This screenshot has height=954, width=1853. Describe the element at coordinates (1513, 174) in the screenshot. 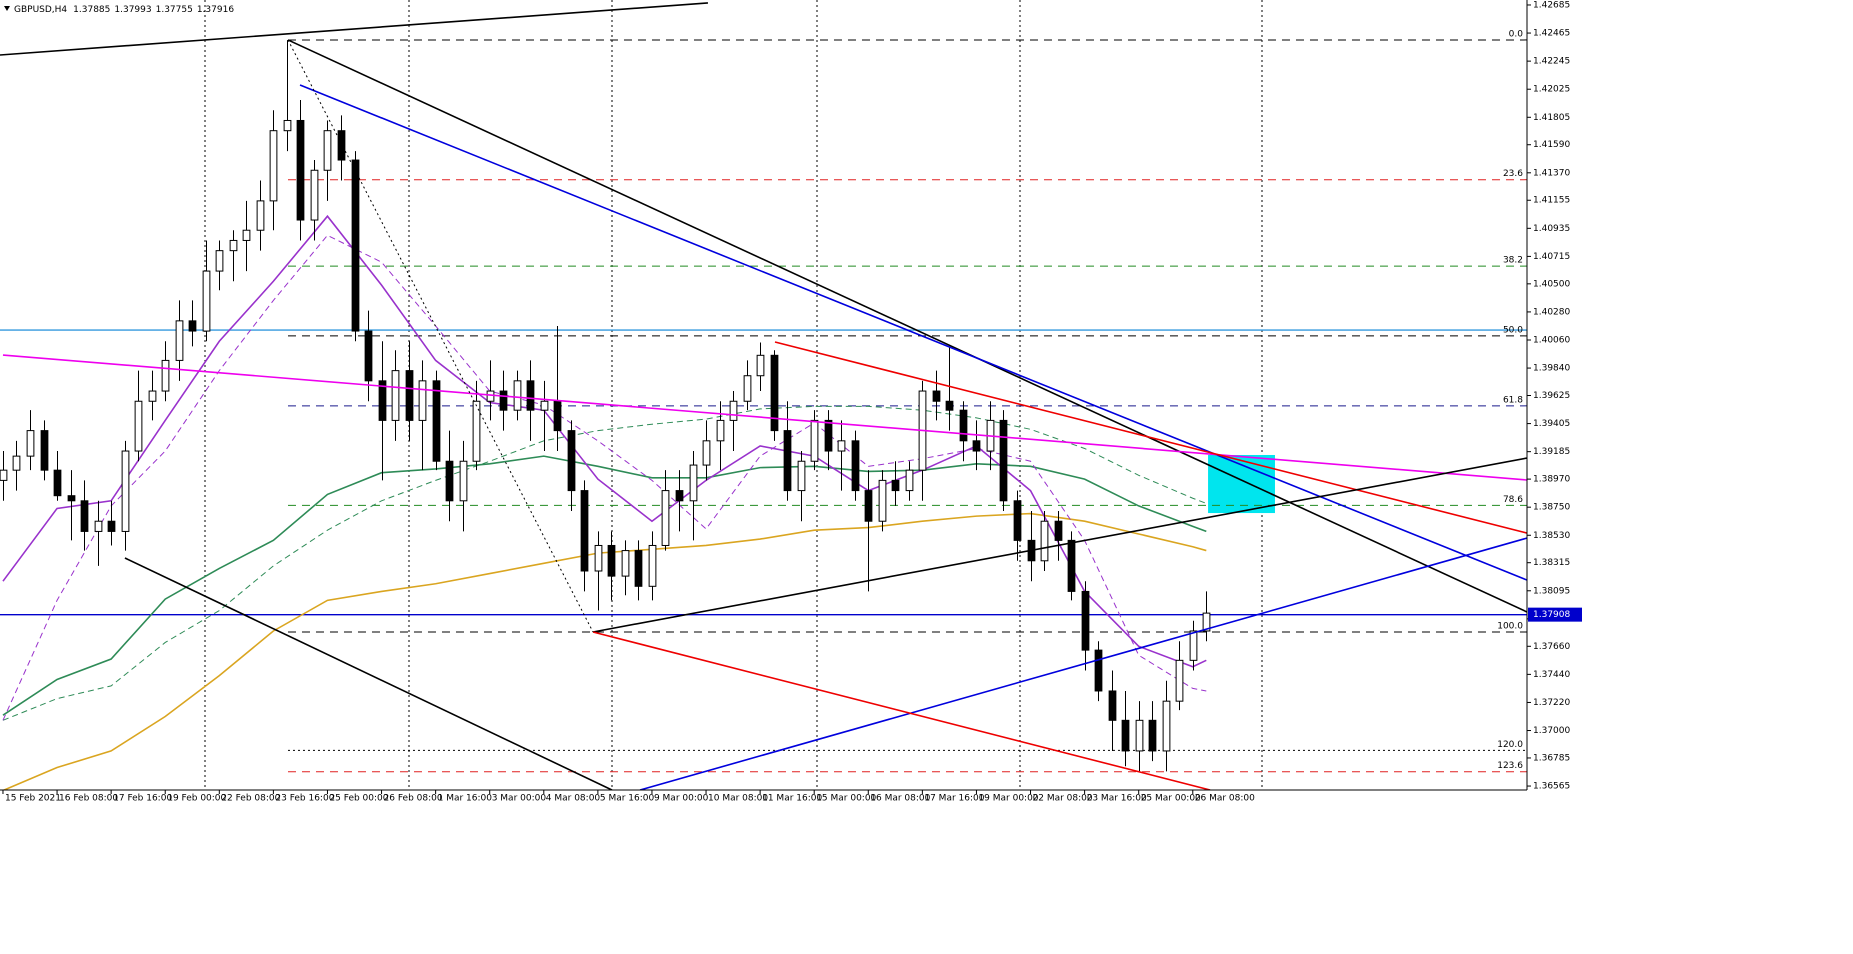

I see `fib-label: 23.6` at that location.